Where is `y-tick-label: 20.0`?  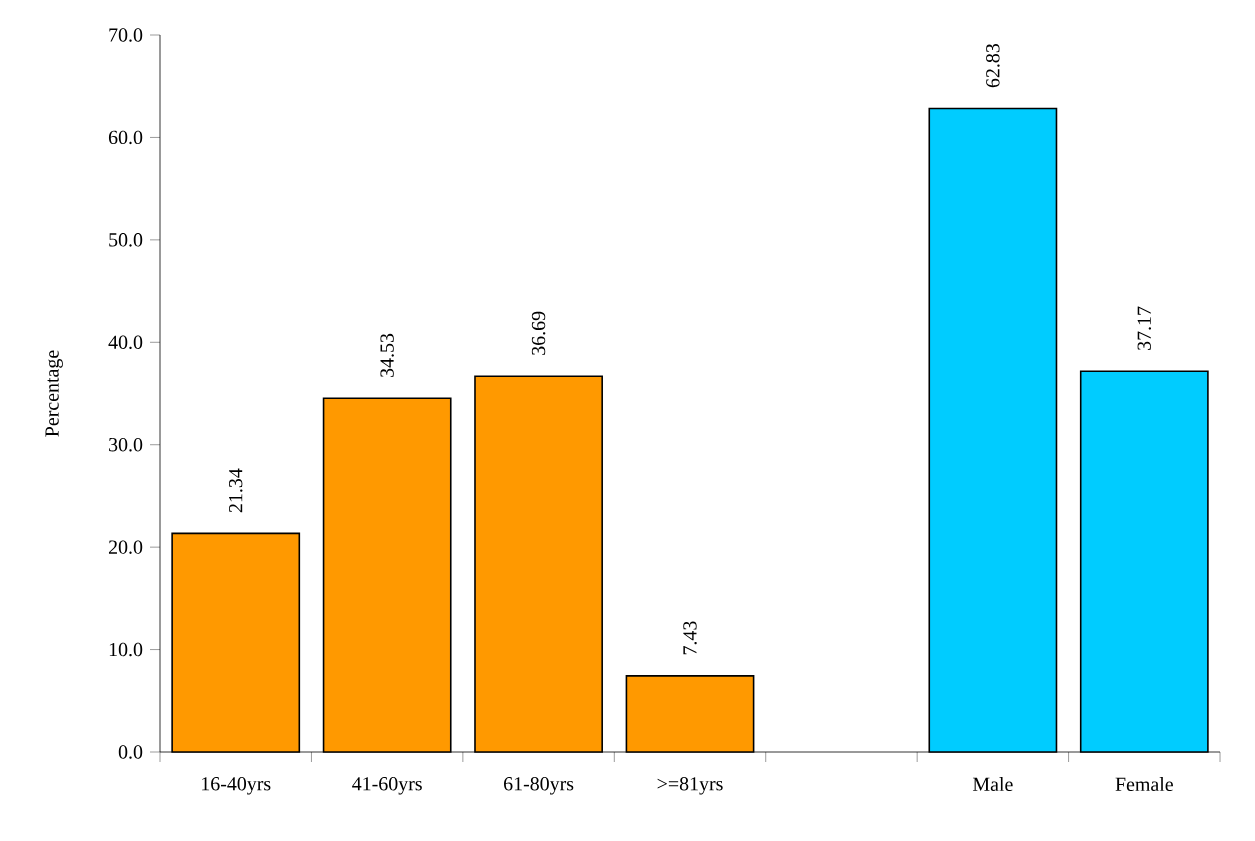 y-tick-label: 20.0 is located at coordinates (125, 547).